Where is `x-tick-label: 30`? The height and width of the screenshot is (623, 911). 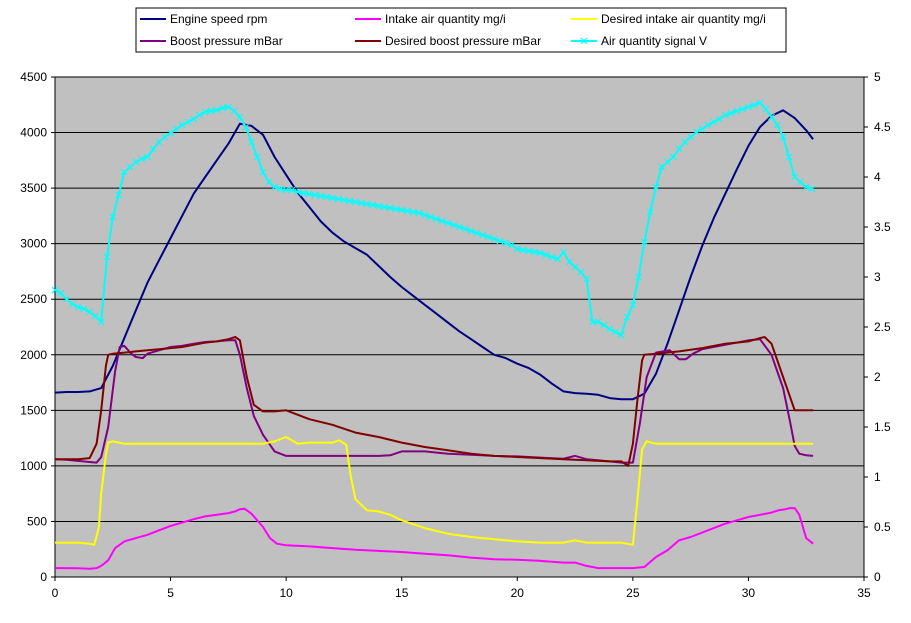 x-tick-label: 30 is located at coordinates (749, 593).